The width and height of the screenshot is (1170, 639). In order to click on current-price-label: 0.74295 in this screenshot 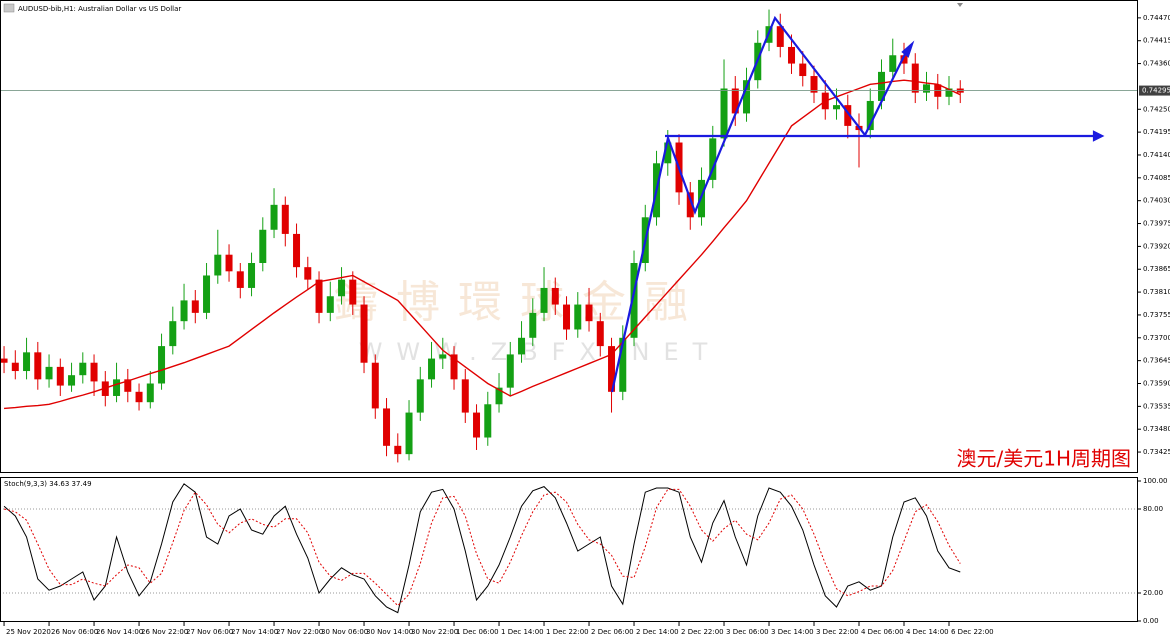, I will do `click(1156, 91)`.